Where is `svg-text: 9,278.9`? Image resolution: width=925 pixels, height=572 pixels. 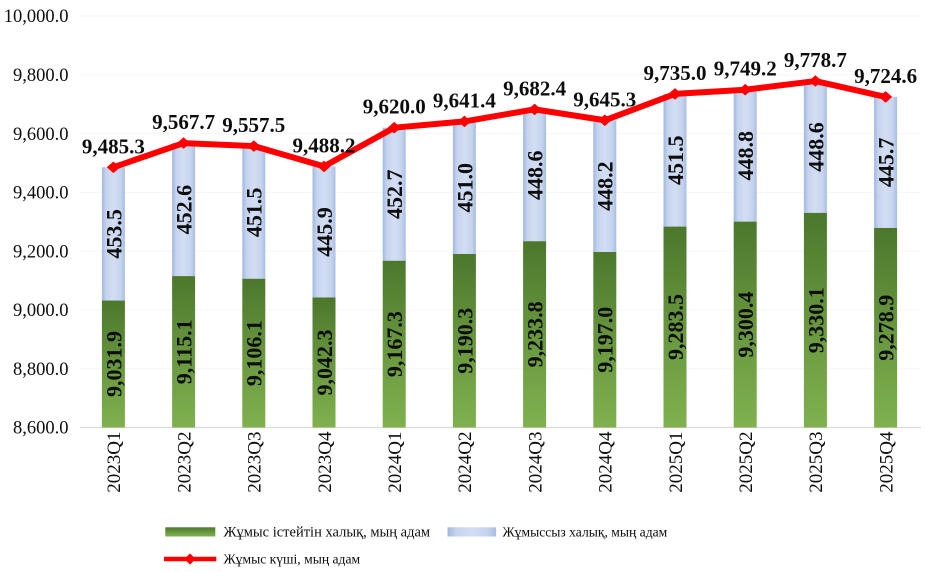 svg-text: 9,278.9 is located at coordinates (886, 328).